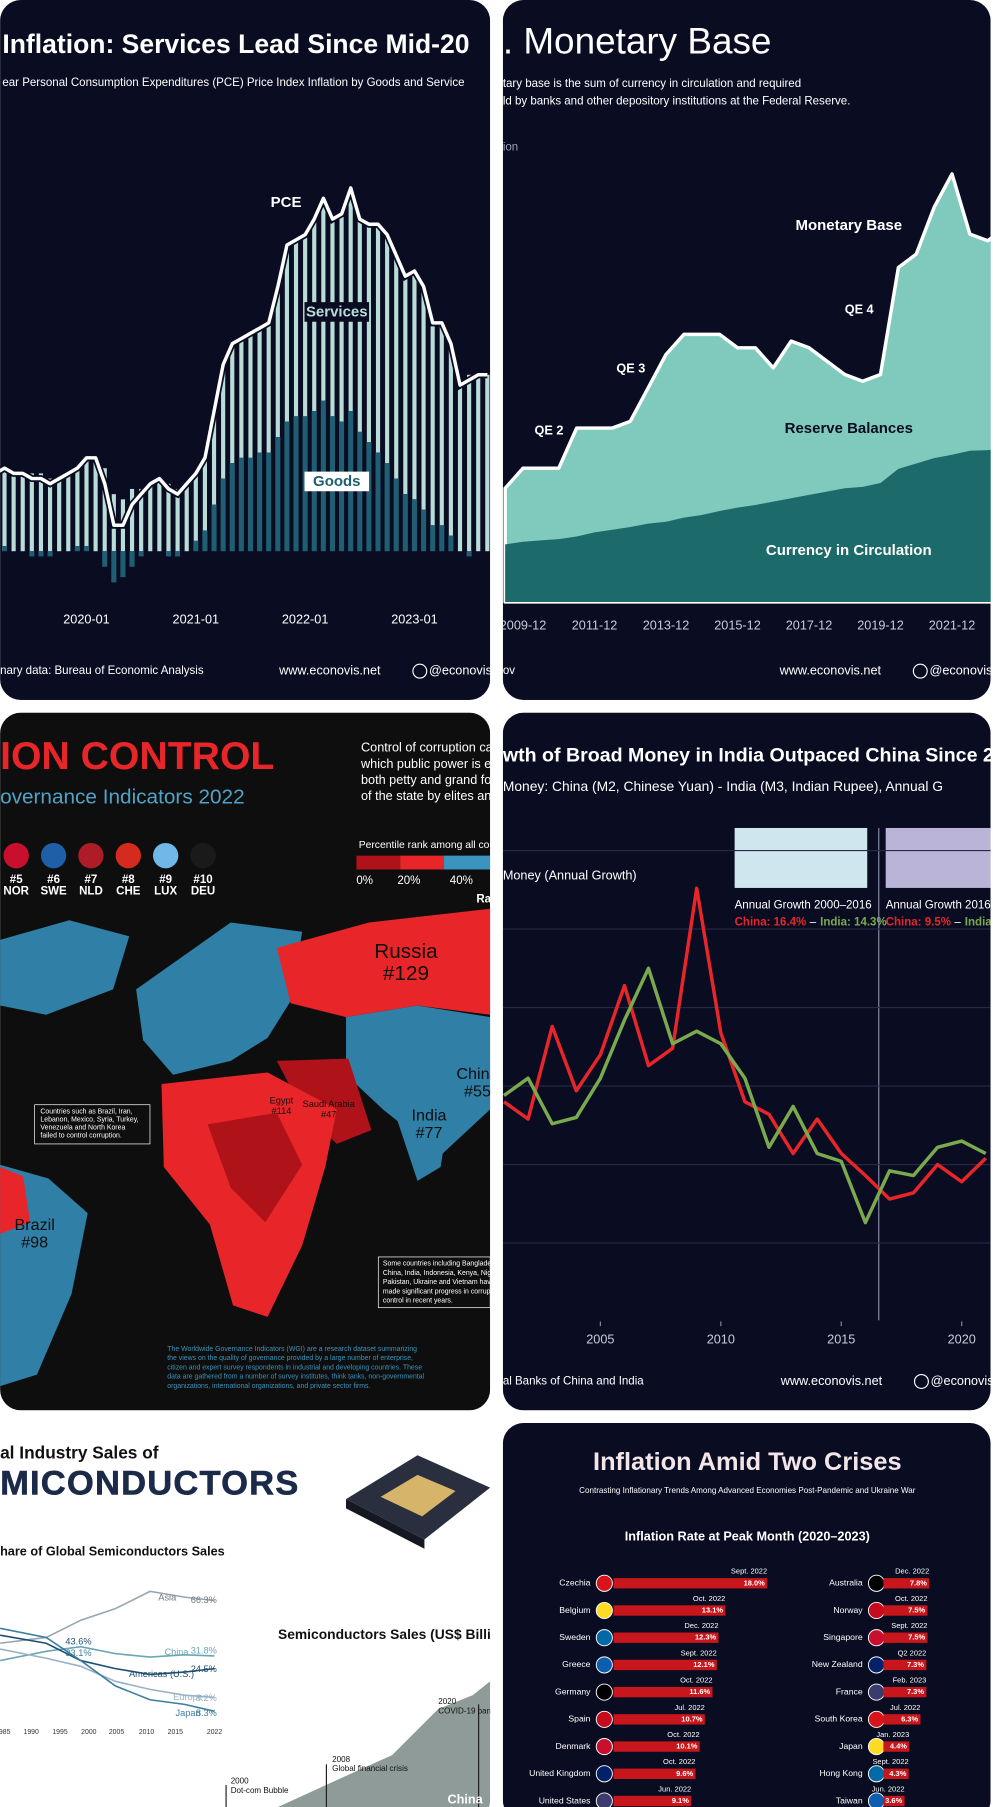 This screenshot has height=1807, width=993. I want to click on label: PCE, so click(286, 202).